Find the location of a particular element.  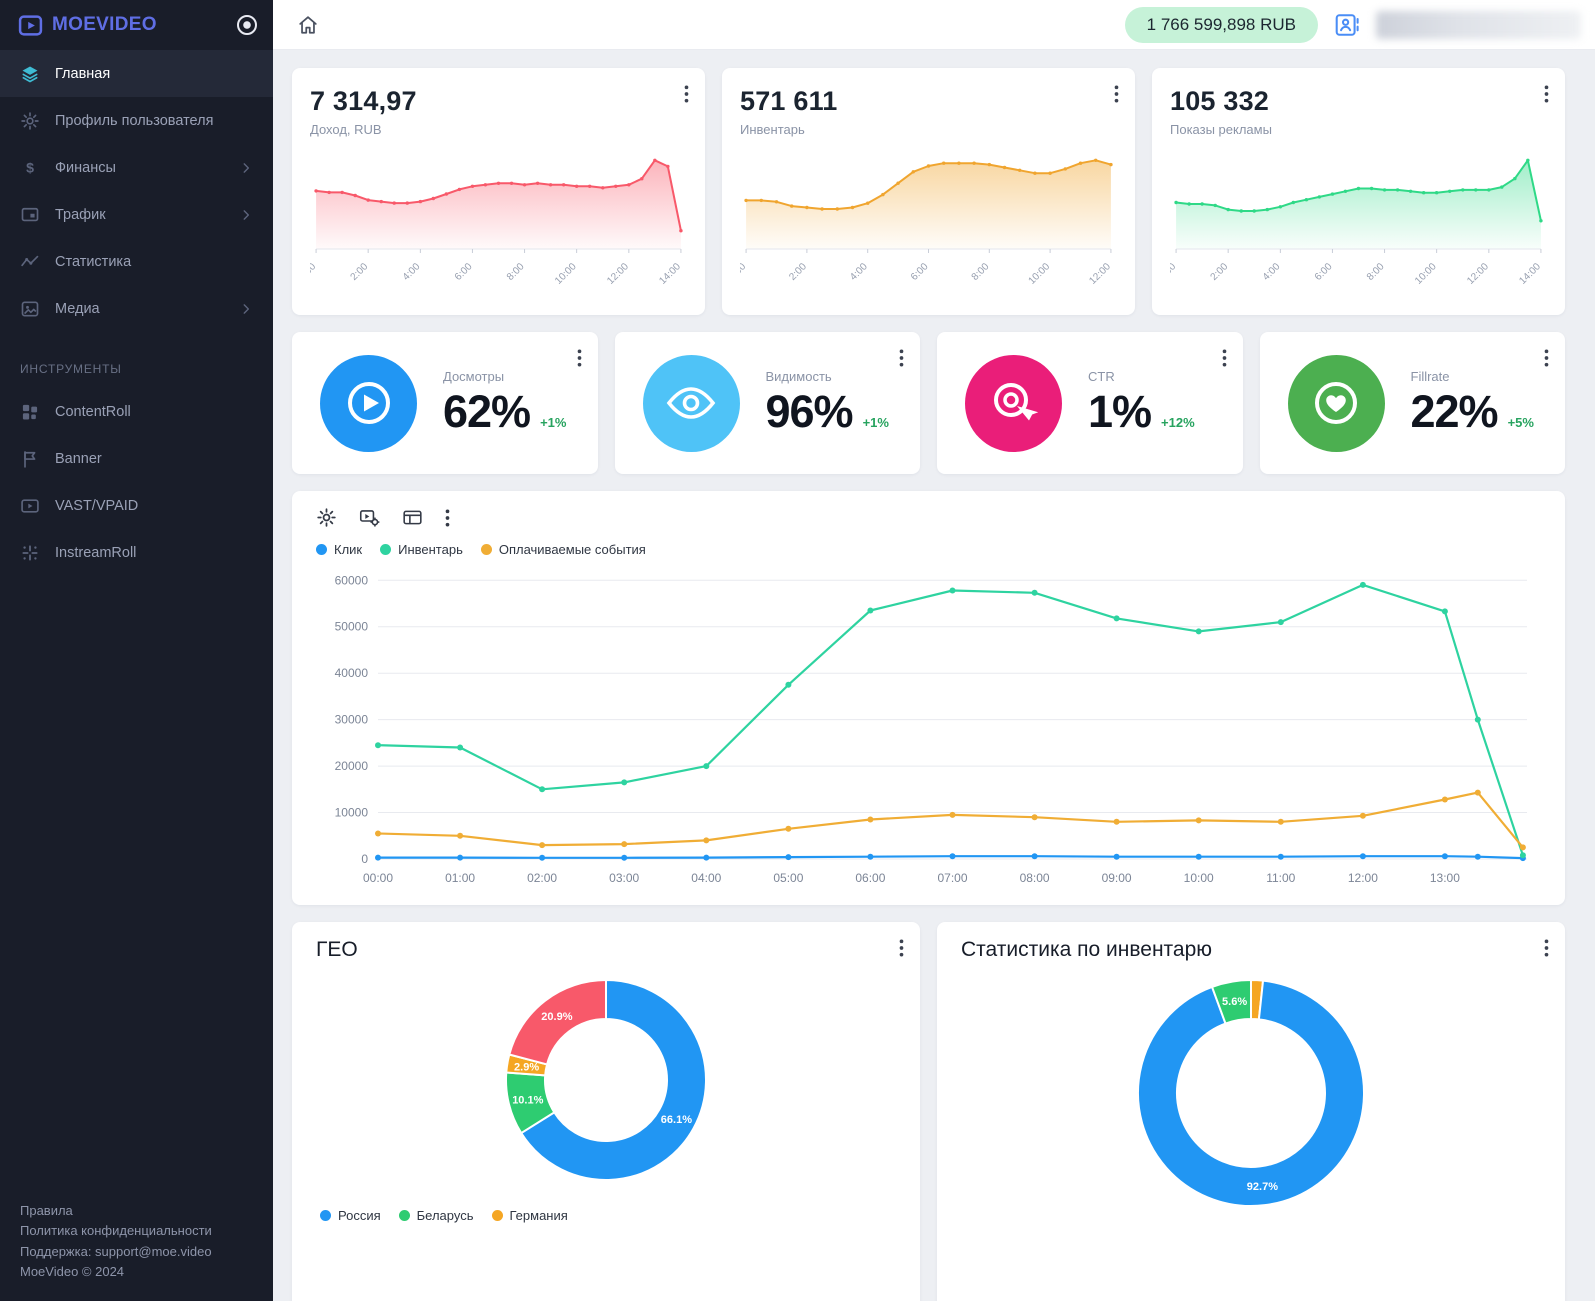

sidebar-tool-banner: Banner is located at coordinates (136, 458).